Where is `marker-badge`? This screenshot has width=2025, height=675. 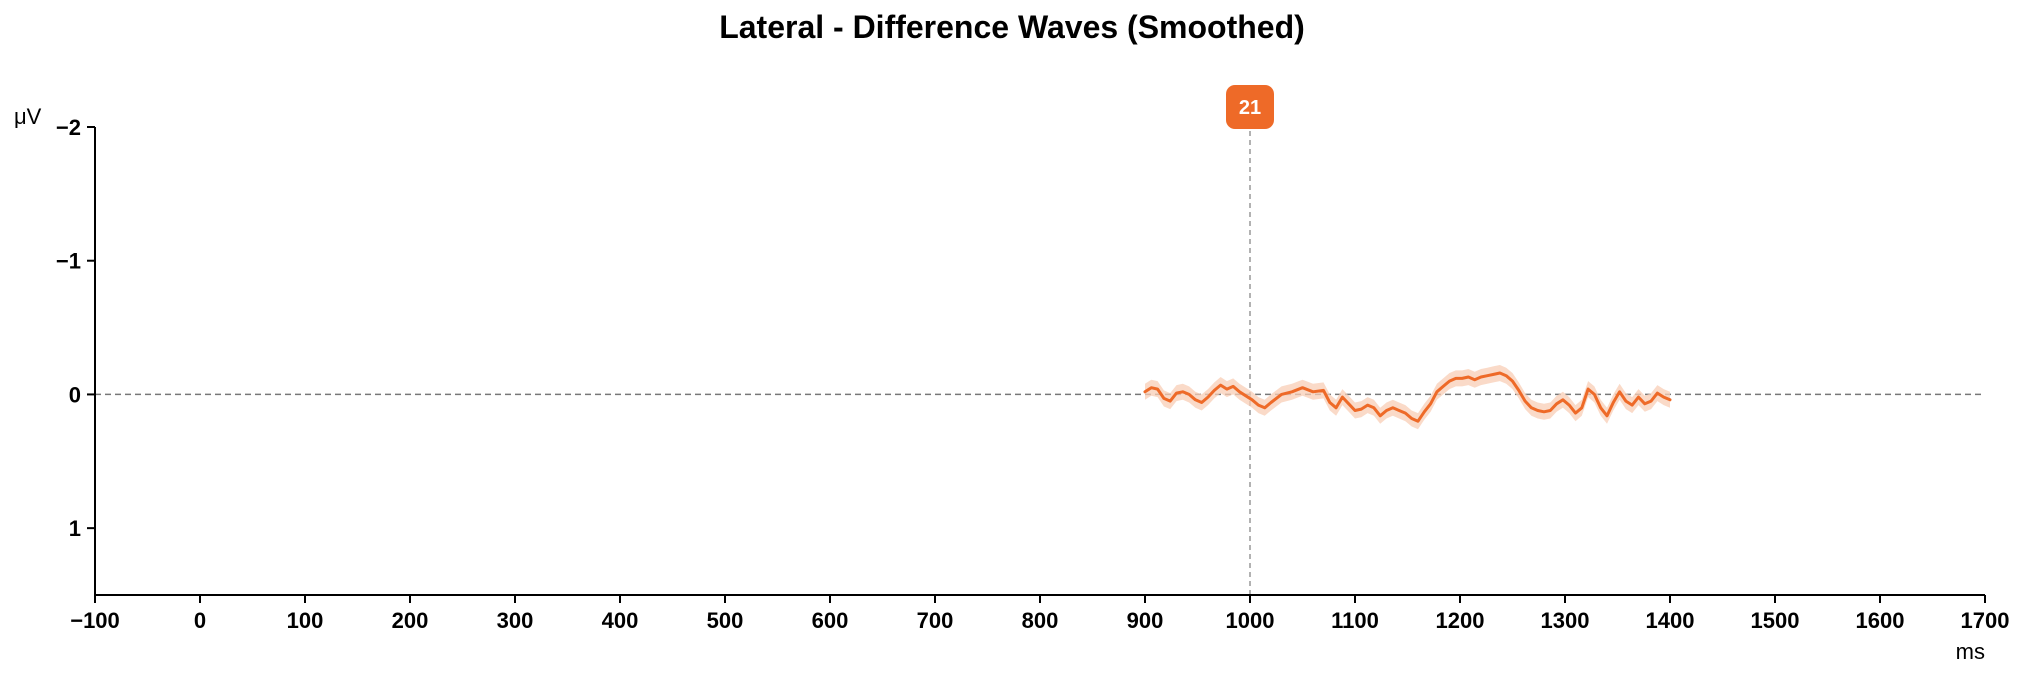
marker-badge is located at coordinates (1250, 107).